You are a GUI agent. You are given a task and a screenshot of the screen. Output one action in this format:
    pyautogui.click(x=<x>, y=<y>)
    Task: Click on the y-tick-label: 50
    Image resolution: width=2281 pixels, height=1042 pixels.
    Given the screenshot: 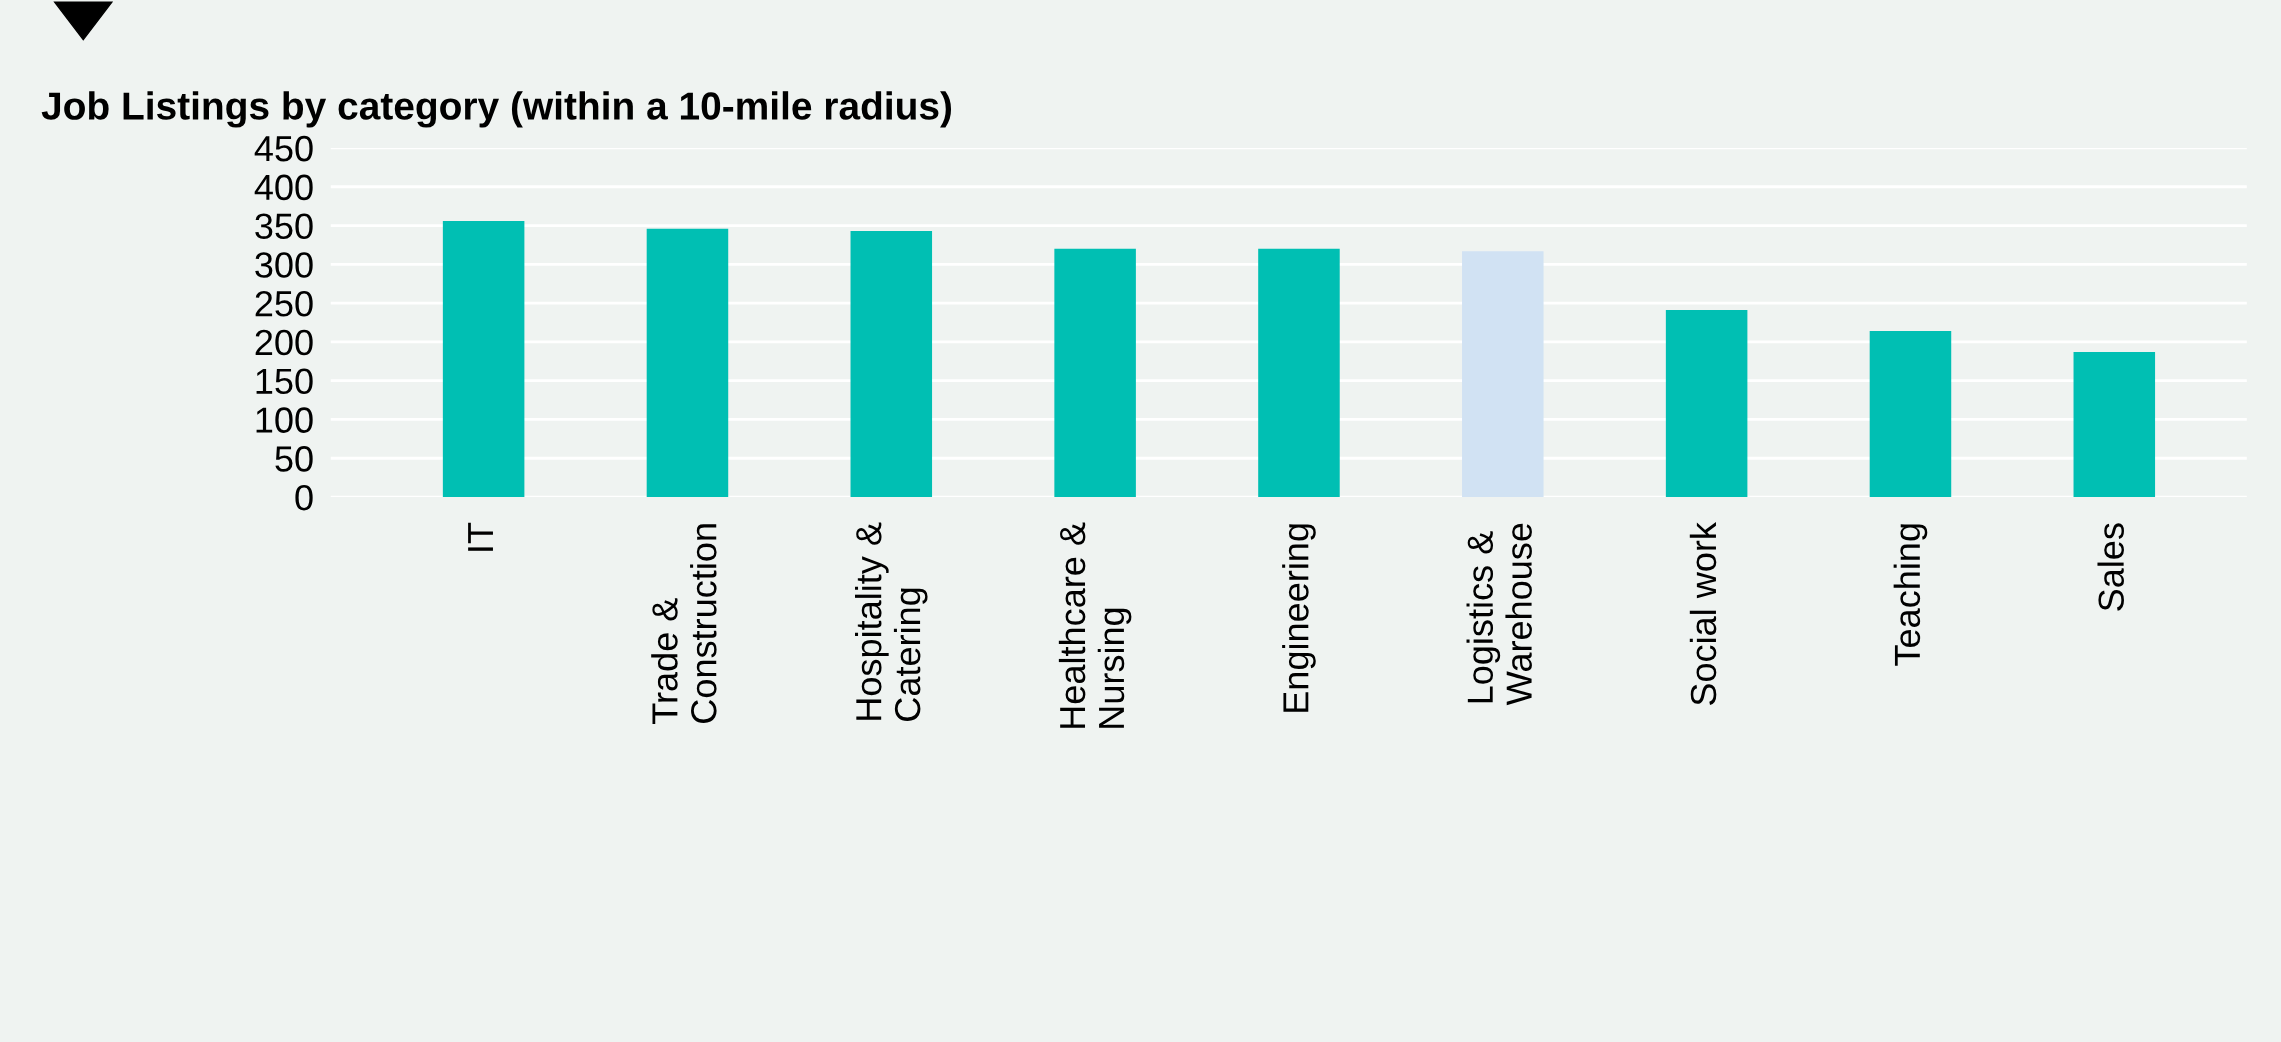 What is the action you would take?
    pyautogui.click(x=294, y=459)
    